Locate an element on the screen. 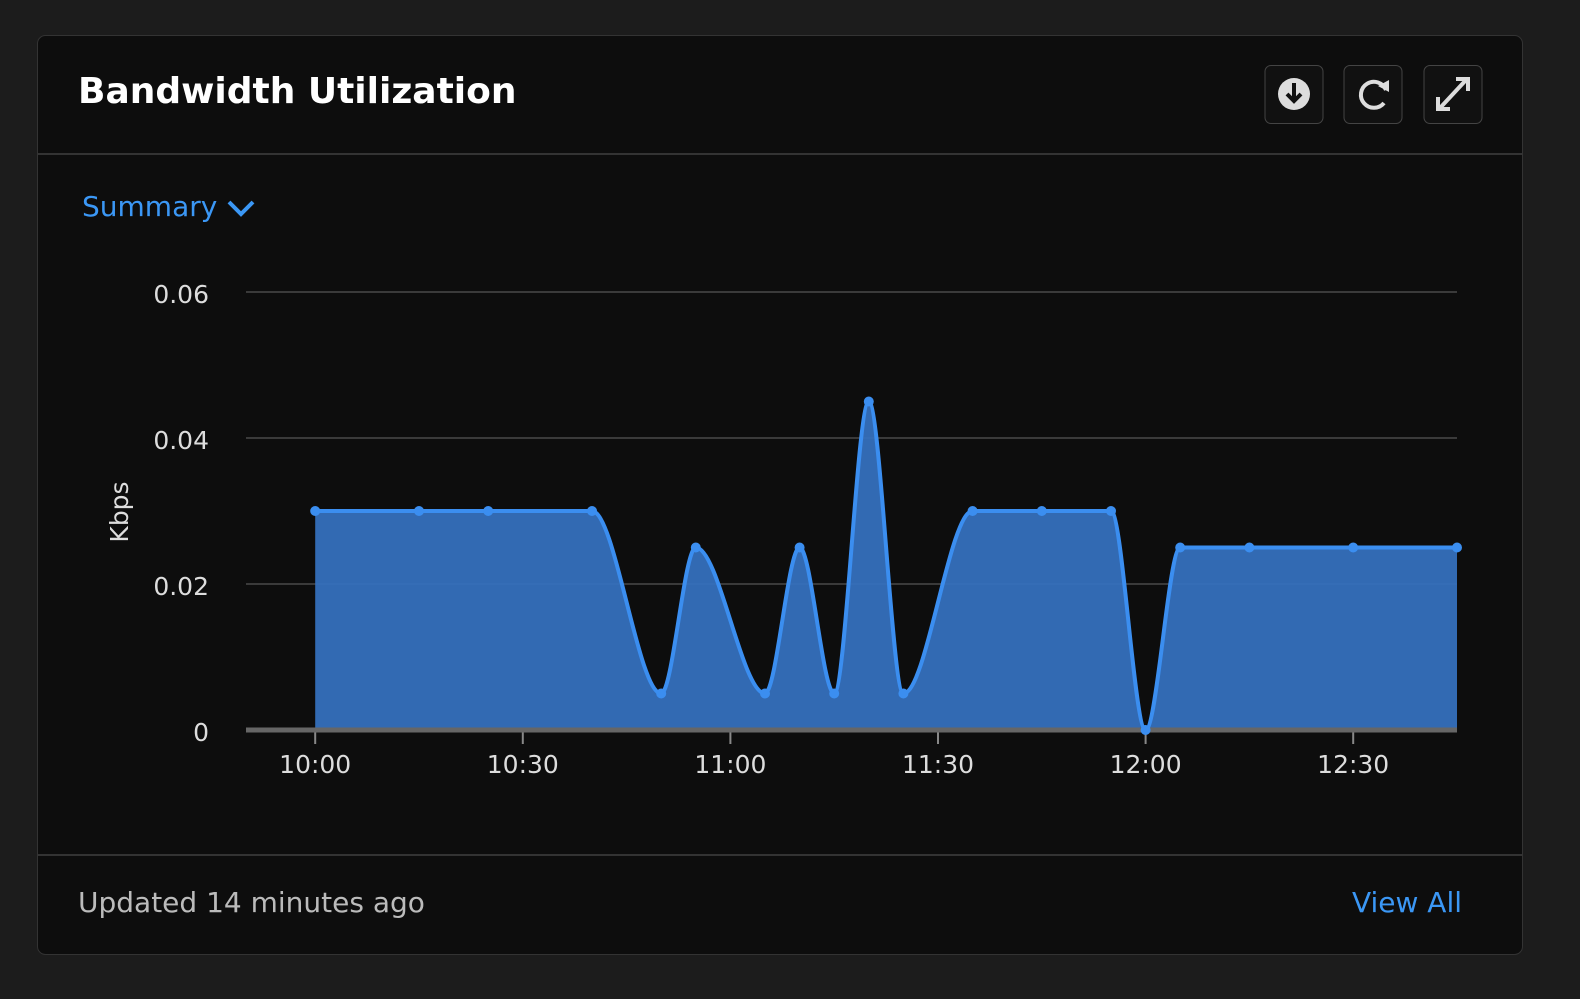  summary-dropdown: Summary is located at coordinates (168, 206).